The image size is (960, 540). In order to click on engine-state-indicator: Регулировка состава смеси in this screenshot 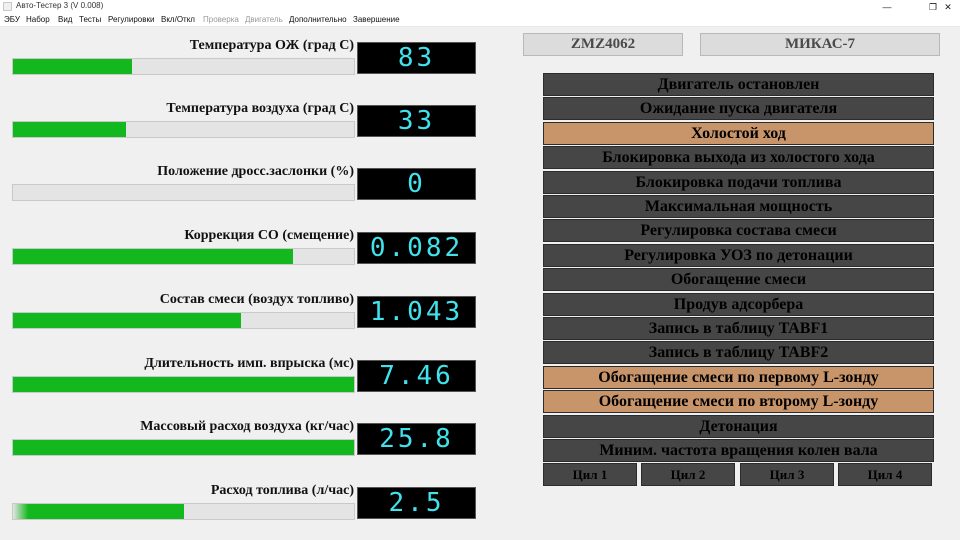, I will do `click(738, 231)`.